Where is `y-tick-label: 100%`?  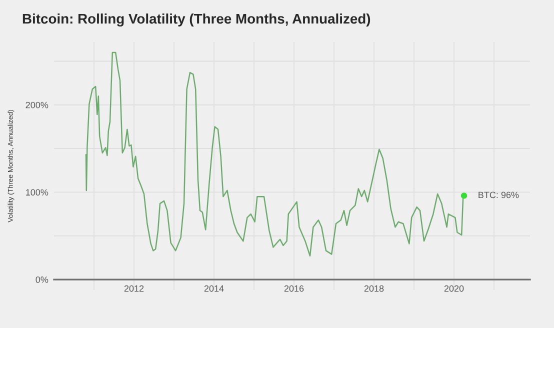
y-tick-label: 100% is located at coordinates (37, 192).